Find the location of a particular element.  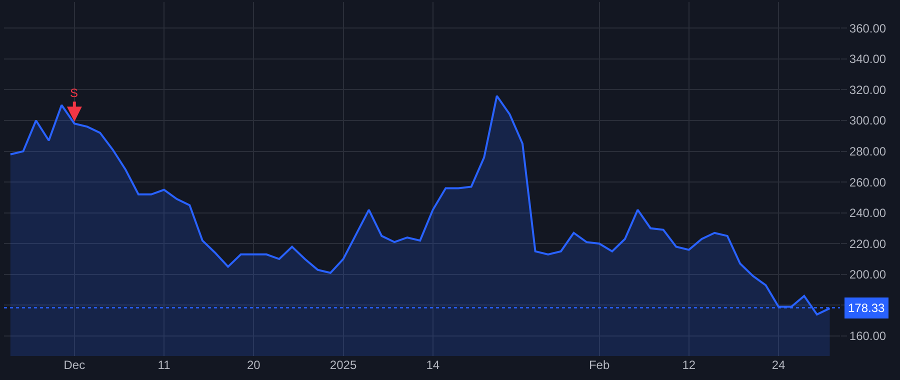

ref-line-label: 178.33 is located at coordinates (867, 308).